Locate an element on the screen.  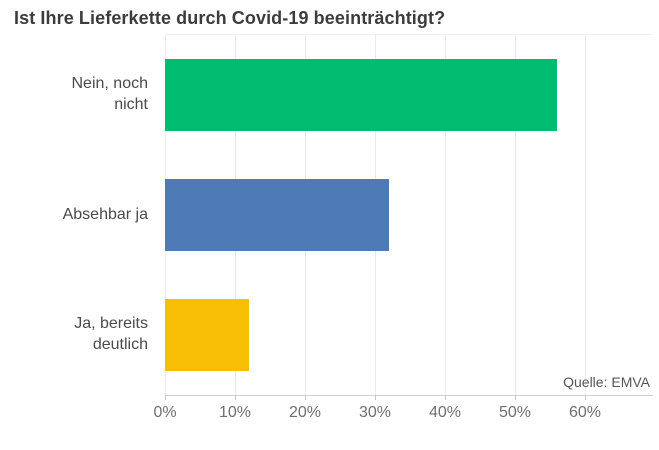
x-axis-line is located at coordinates (409, 395).